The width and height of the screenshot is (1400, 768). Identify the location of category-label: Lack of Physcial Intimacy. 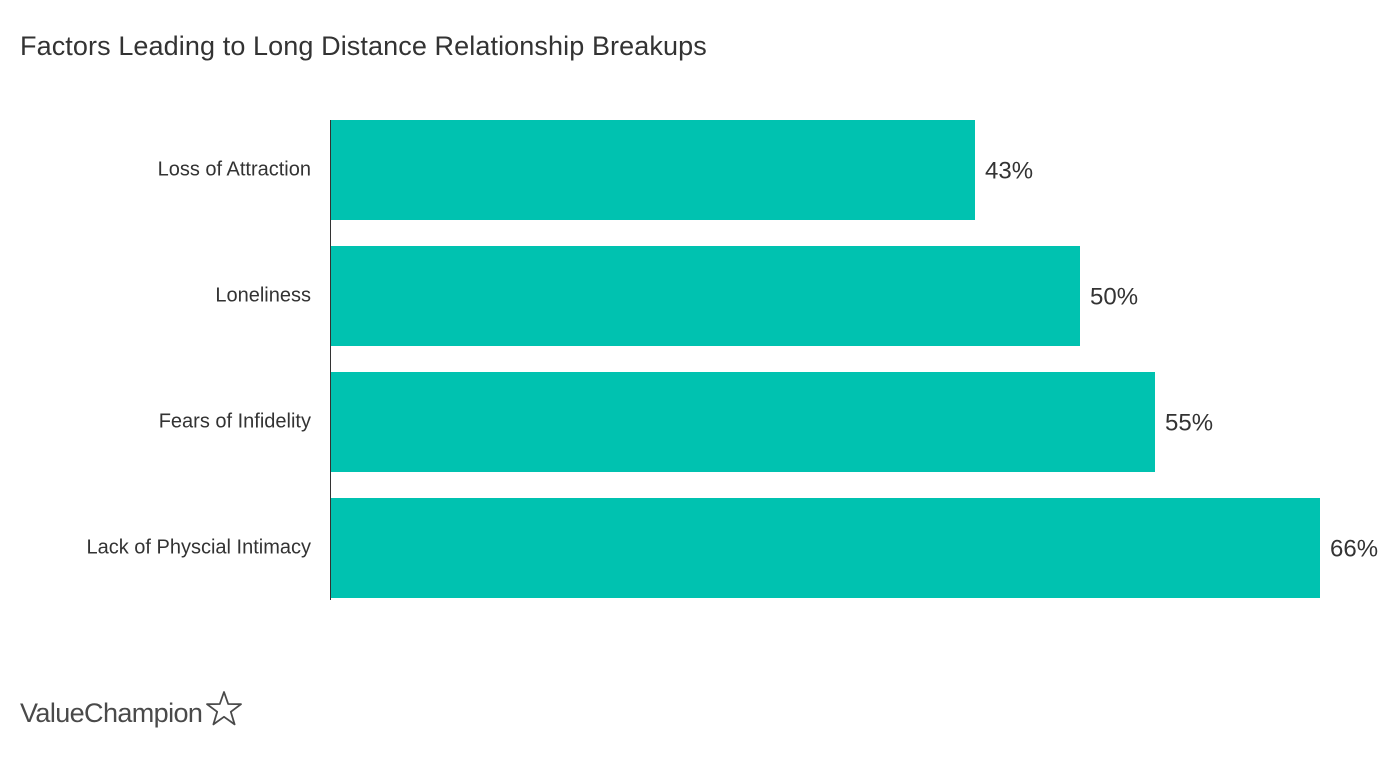
(198, 547).